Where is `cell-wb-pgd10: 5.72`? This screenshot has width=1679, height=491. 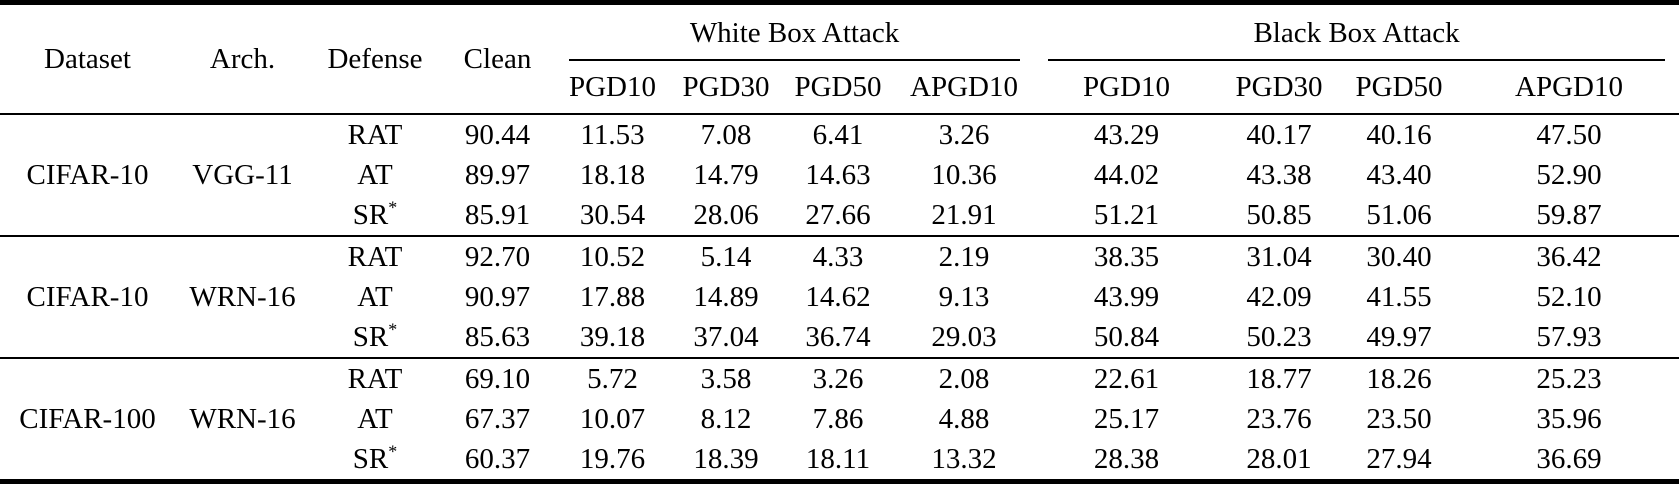 cell-wb-pgd10: 5.72 is located at coordinates (612, 378).